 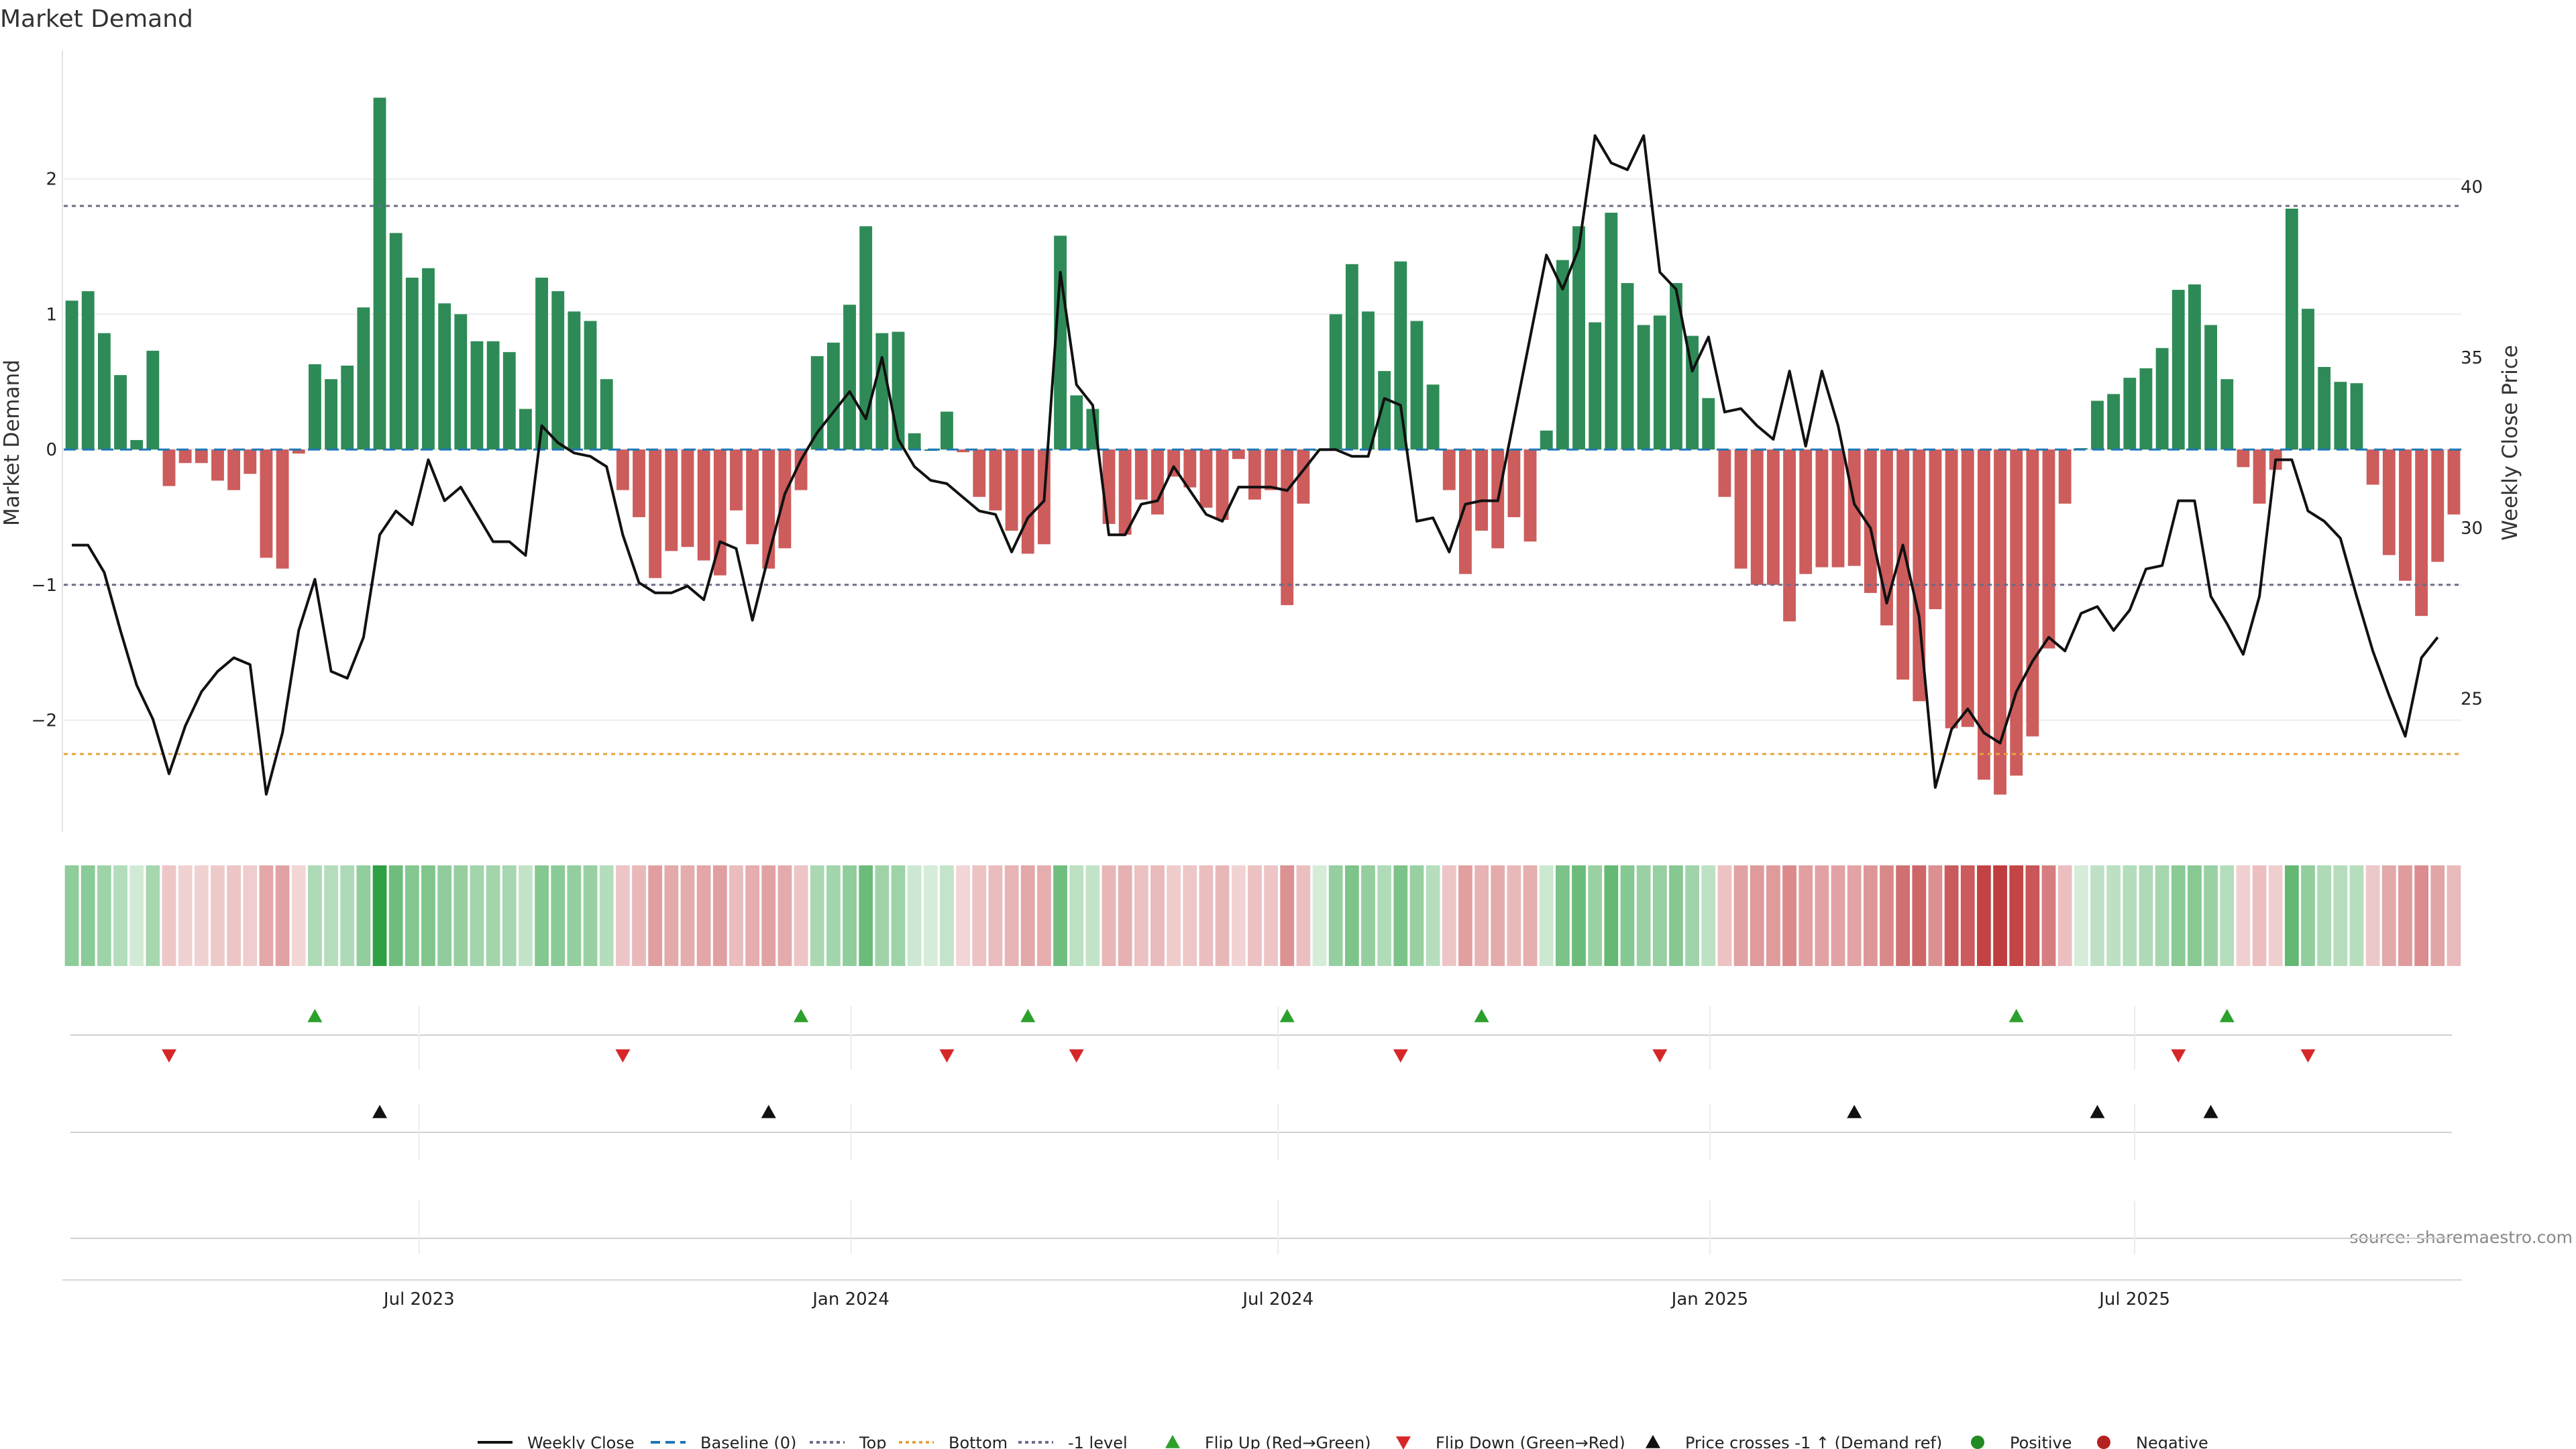 What do you see at coordinates (2103, 1442) in the screenshot?
I see `legend-negative-swatch` at bounding box center [2103, 1442].